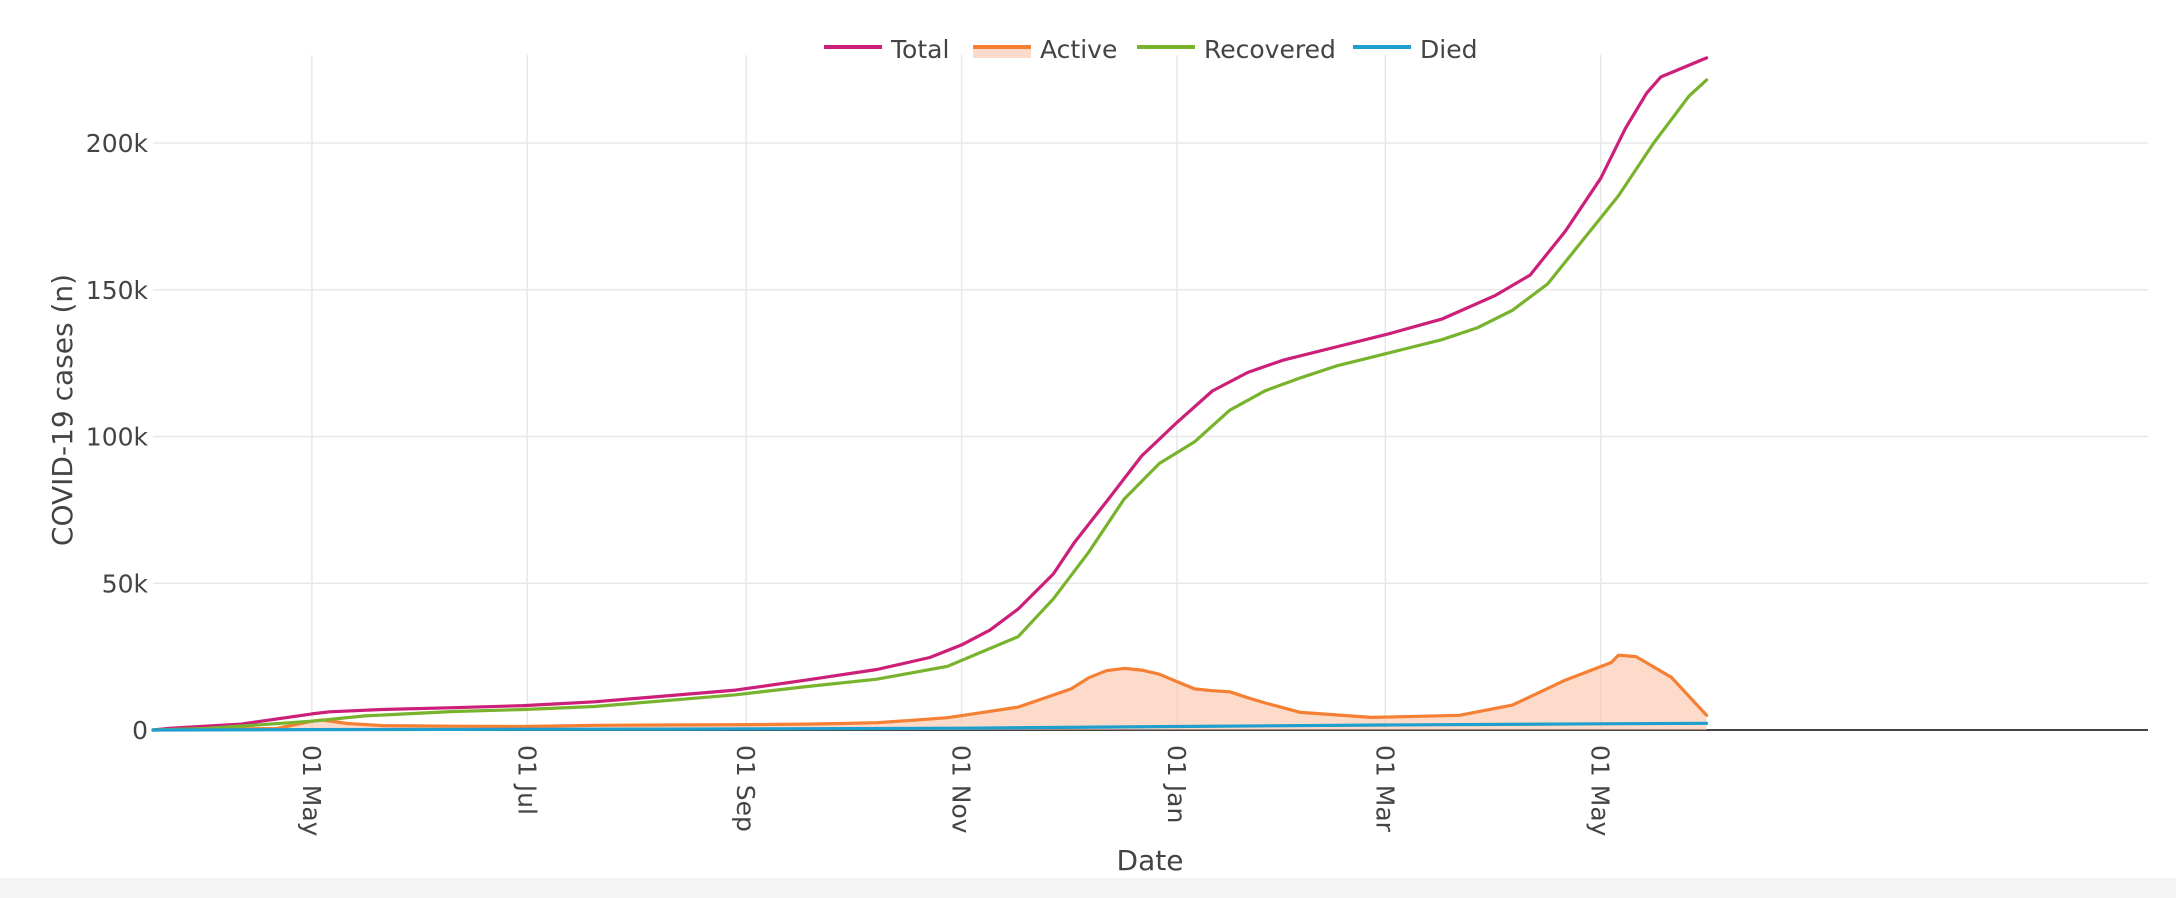 The image size is (2176, 898). I want to click on active-line, so click(930, 692).